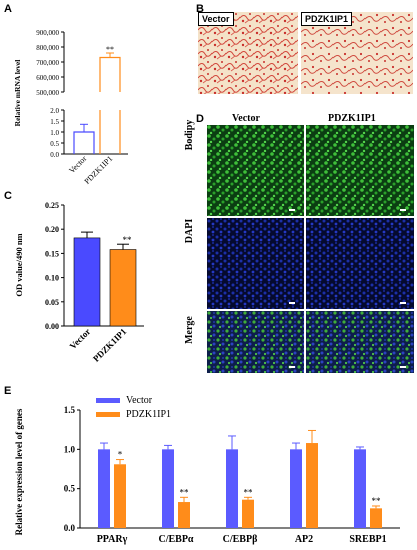 The width and height of the screenshot is (417, 550). Describe the element at coordinates (200, 9) in the screenshot. I see `panel-b-letter: B` at that location.